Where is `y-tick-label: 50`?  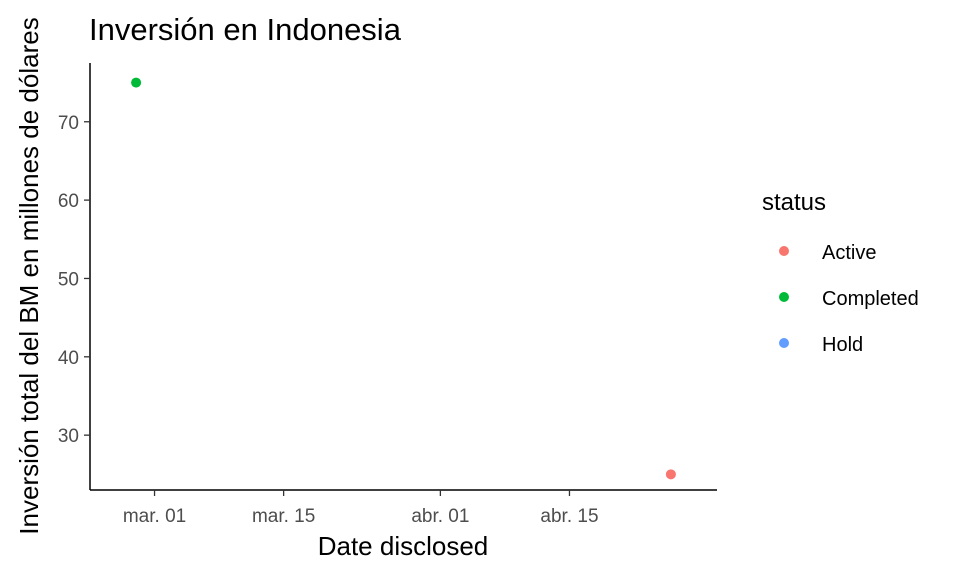
y-tick-label: 50 is located at coordinates (68, 279).